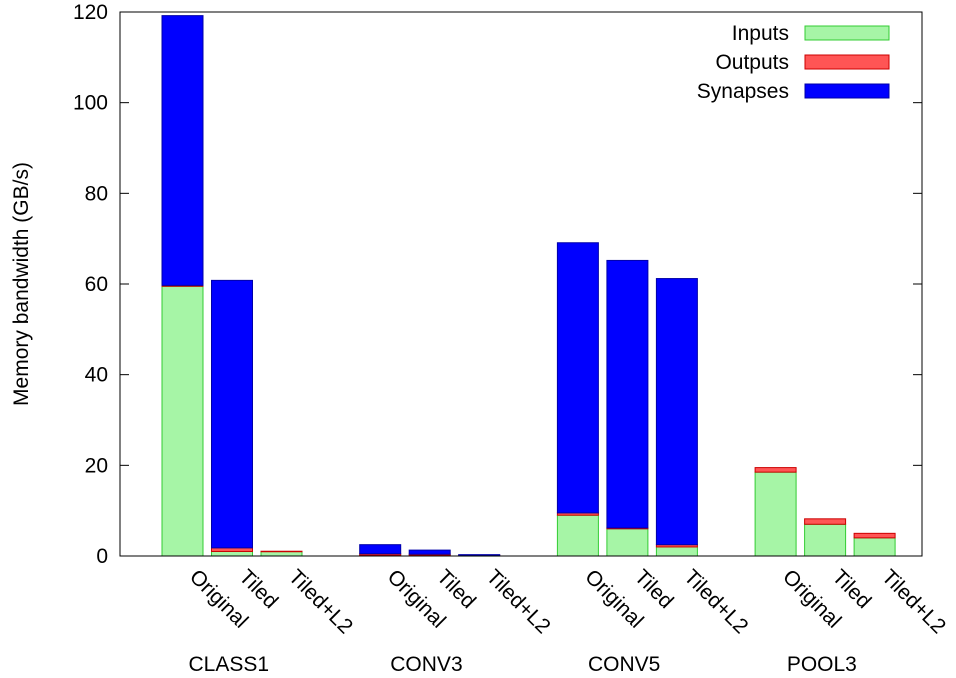 The image size is (956, 678). I want to click on bar-inputs-pool3-original, so click(775, 514).